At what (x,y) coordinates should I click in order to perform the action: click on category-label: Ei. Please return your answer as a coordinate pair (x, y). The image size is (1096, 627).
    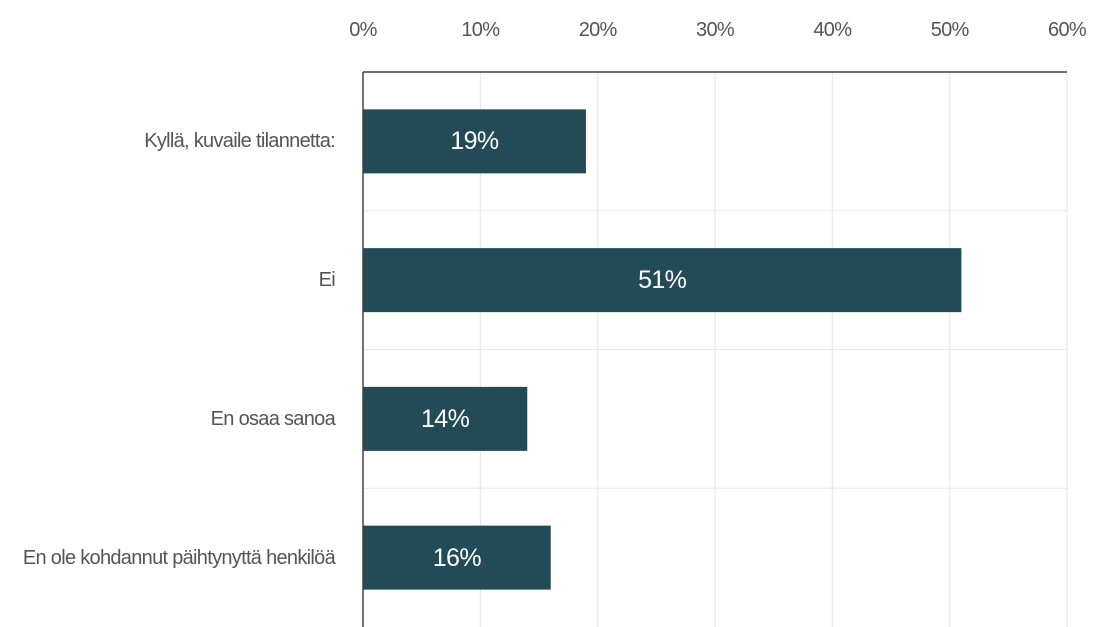
    Looking at the image, I should click on (327, 280).